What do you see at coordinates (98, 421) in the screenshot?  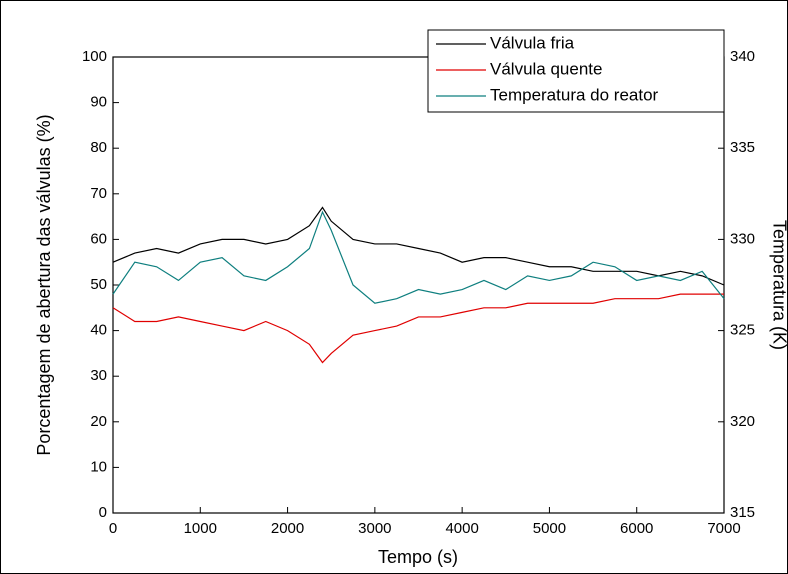 I see `y-tick-label: 20` at bounding box center [98, 421].